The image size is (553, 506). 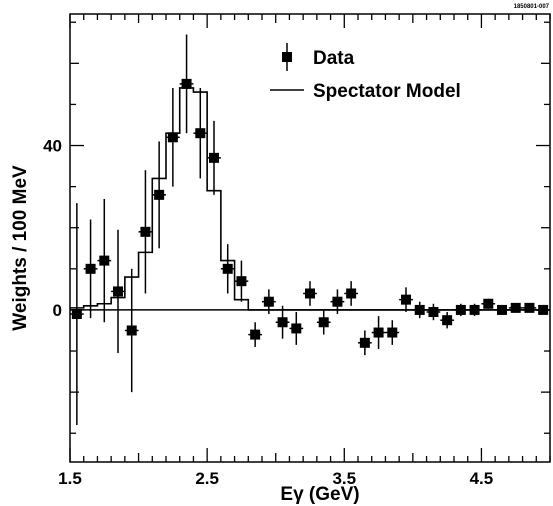 What do you see at coordinates (319, 494) in the screenshot?
I see `x-axis-label: Eγ (GeV)` at bounding box center [319, 494].